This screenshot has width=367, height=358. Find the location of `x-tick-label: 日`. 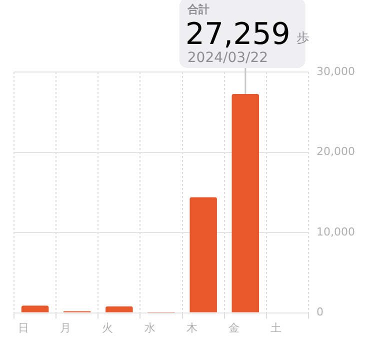

x-tick-label: 日 is located at coordinates (24, 327).